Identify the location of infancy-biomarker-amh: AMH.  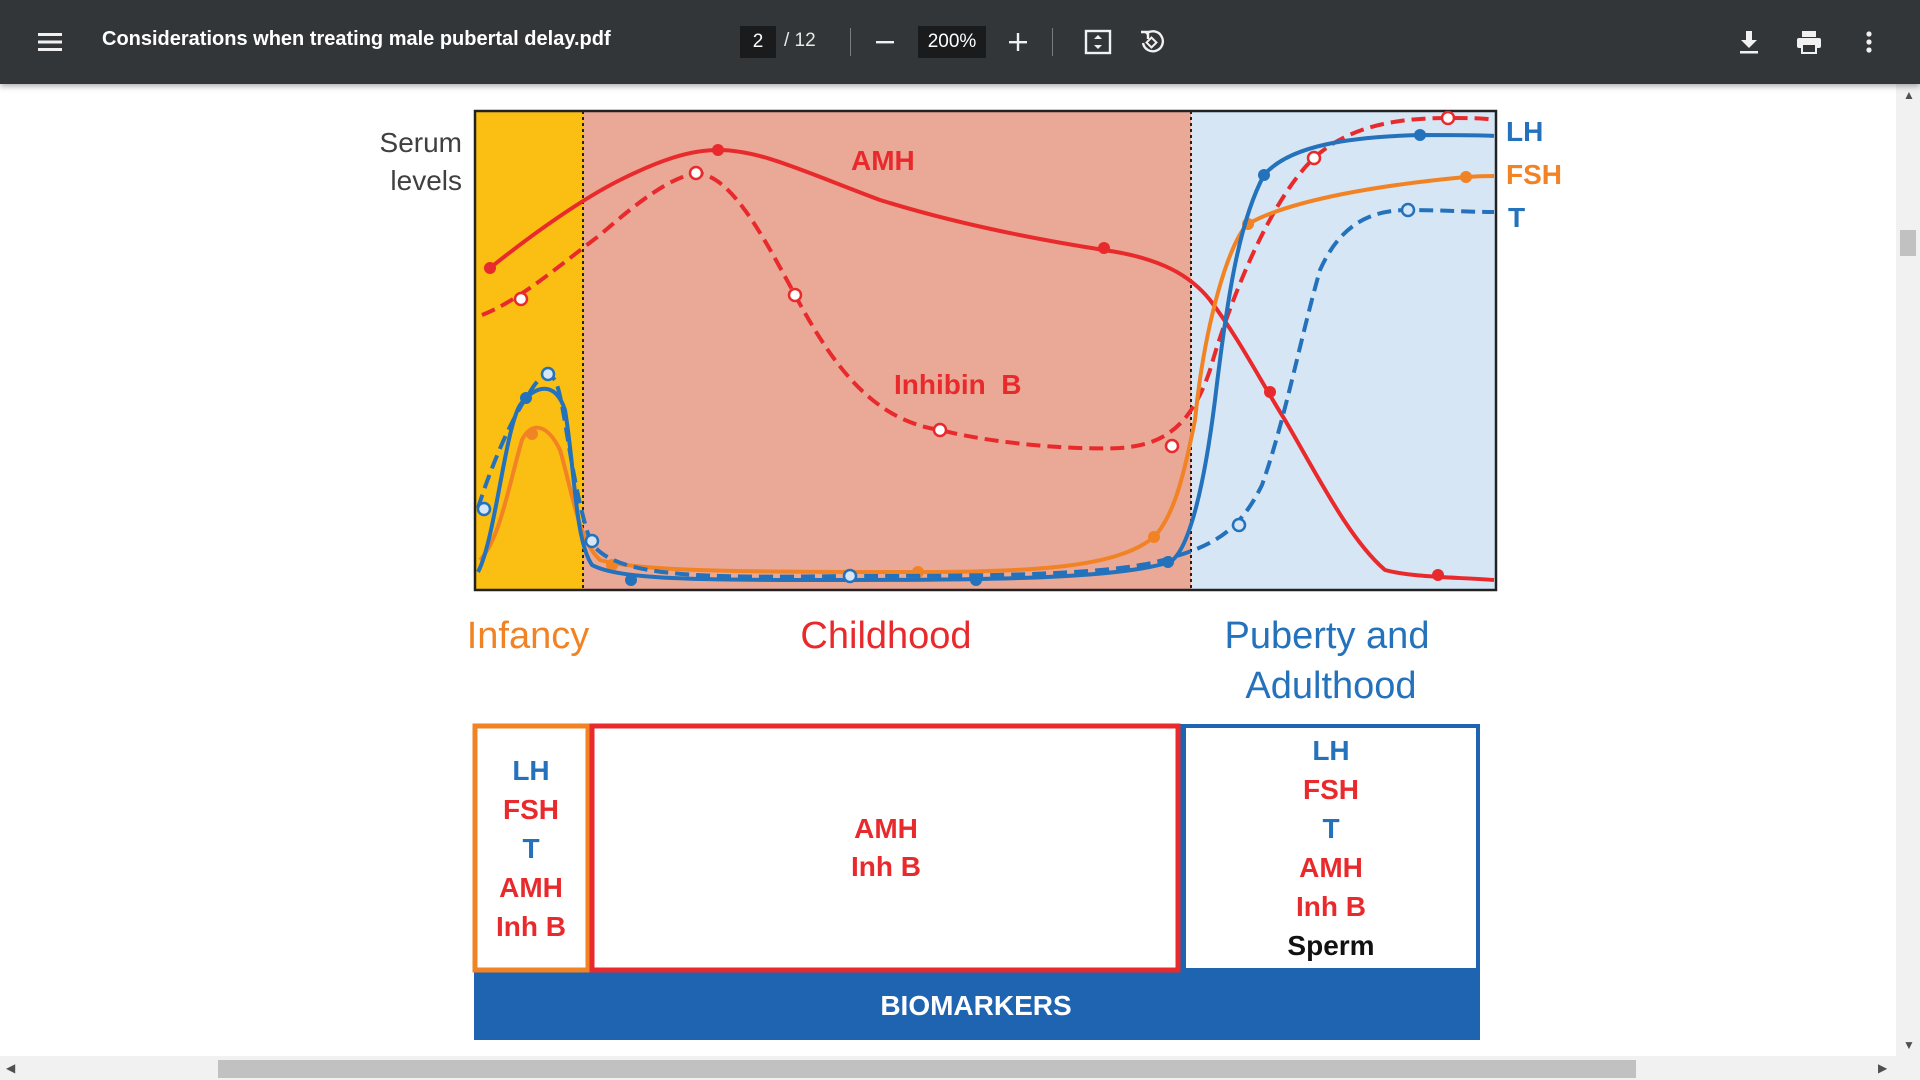
(531, 887).